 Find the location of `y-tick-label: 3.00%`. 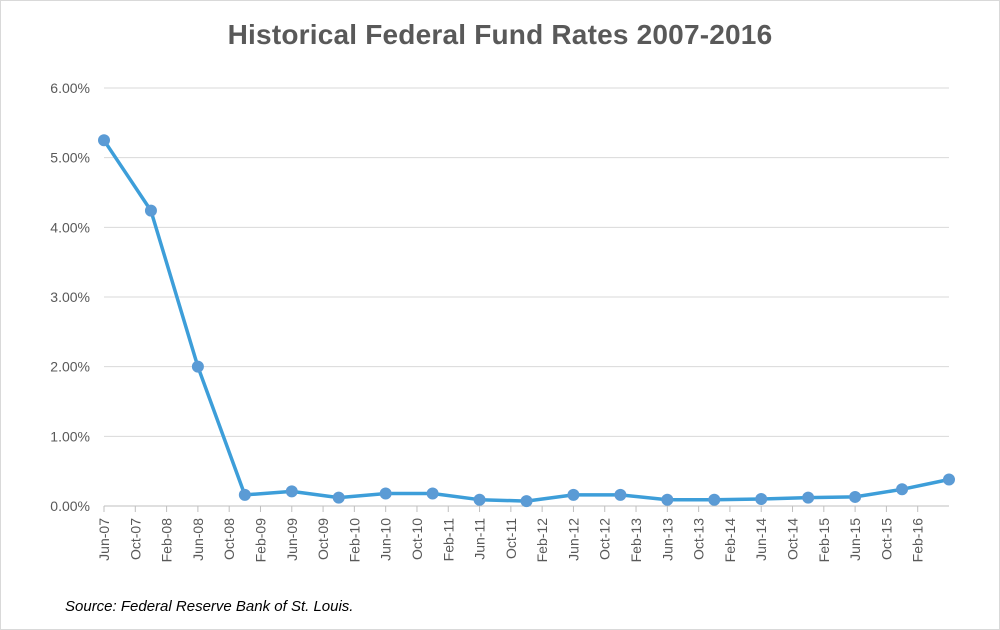

y-tick-label: 3.00% is located at coordinates (70, 297).